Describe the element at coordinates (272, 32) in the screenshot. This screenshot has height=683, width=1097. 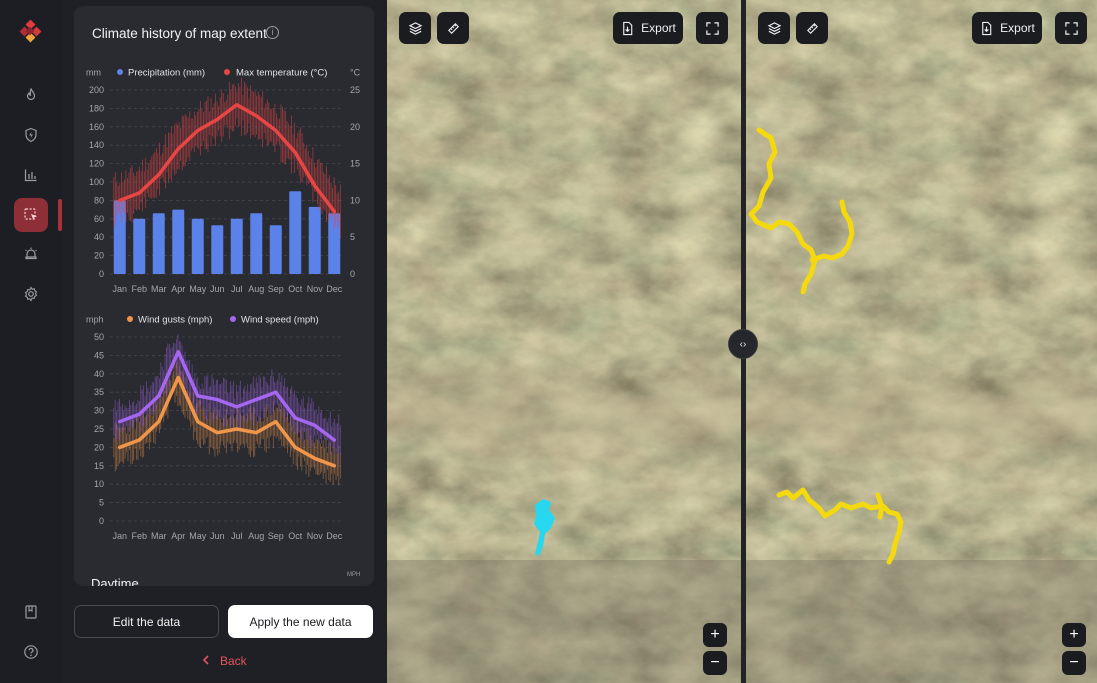
I see `info-icon: i` at that location.